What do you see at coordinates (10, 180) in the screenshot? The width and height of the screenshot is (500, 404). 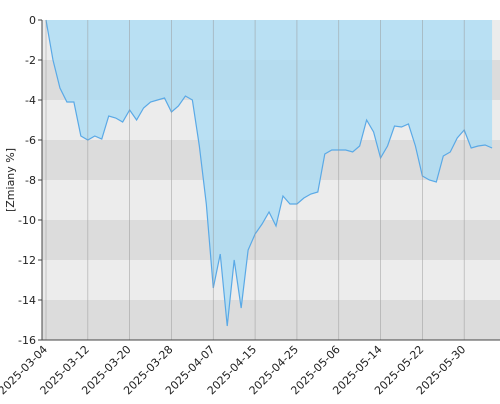 I see `y-axis-label: [Zmiany %]` at bounding box center [10, 180].